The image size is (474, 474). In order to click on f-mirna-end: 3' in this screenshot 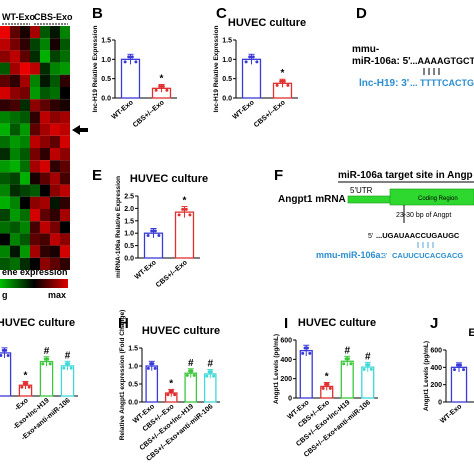, I will do `click(384, 256)`.